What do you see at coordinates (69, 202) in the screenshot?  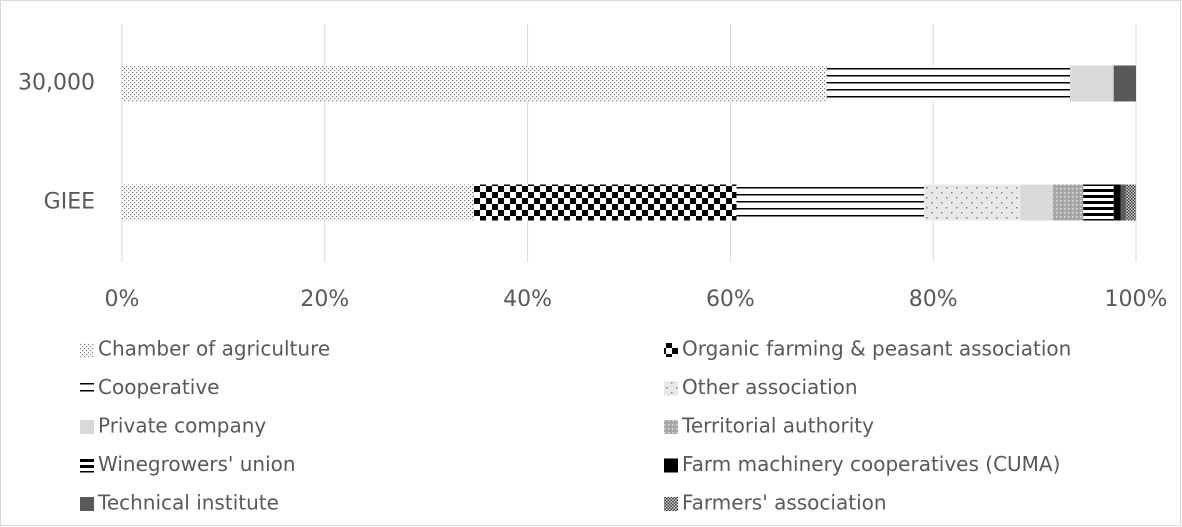 I see `y-tick-label: GIEE` at bounding box center [69, 202].